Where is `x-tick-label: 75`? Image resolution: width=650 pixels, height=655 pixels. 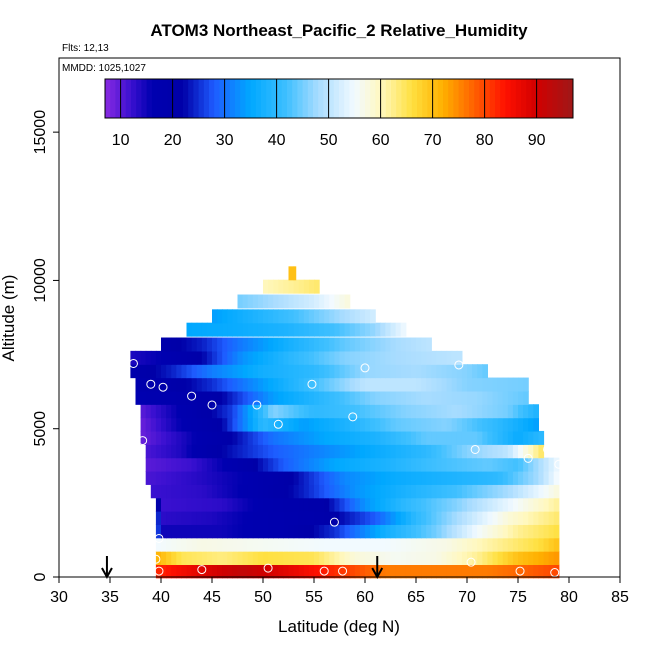
x-tick-label: 75 is located at coordinates (518, 597).